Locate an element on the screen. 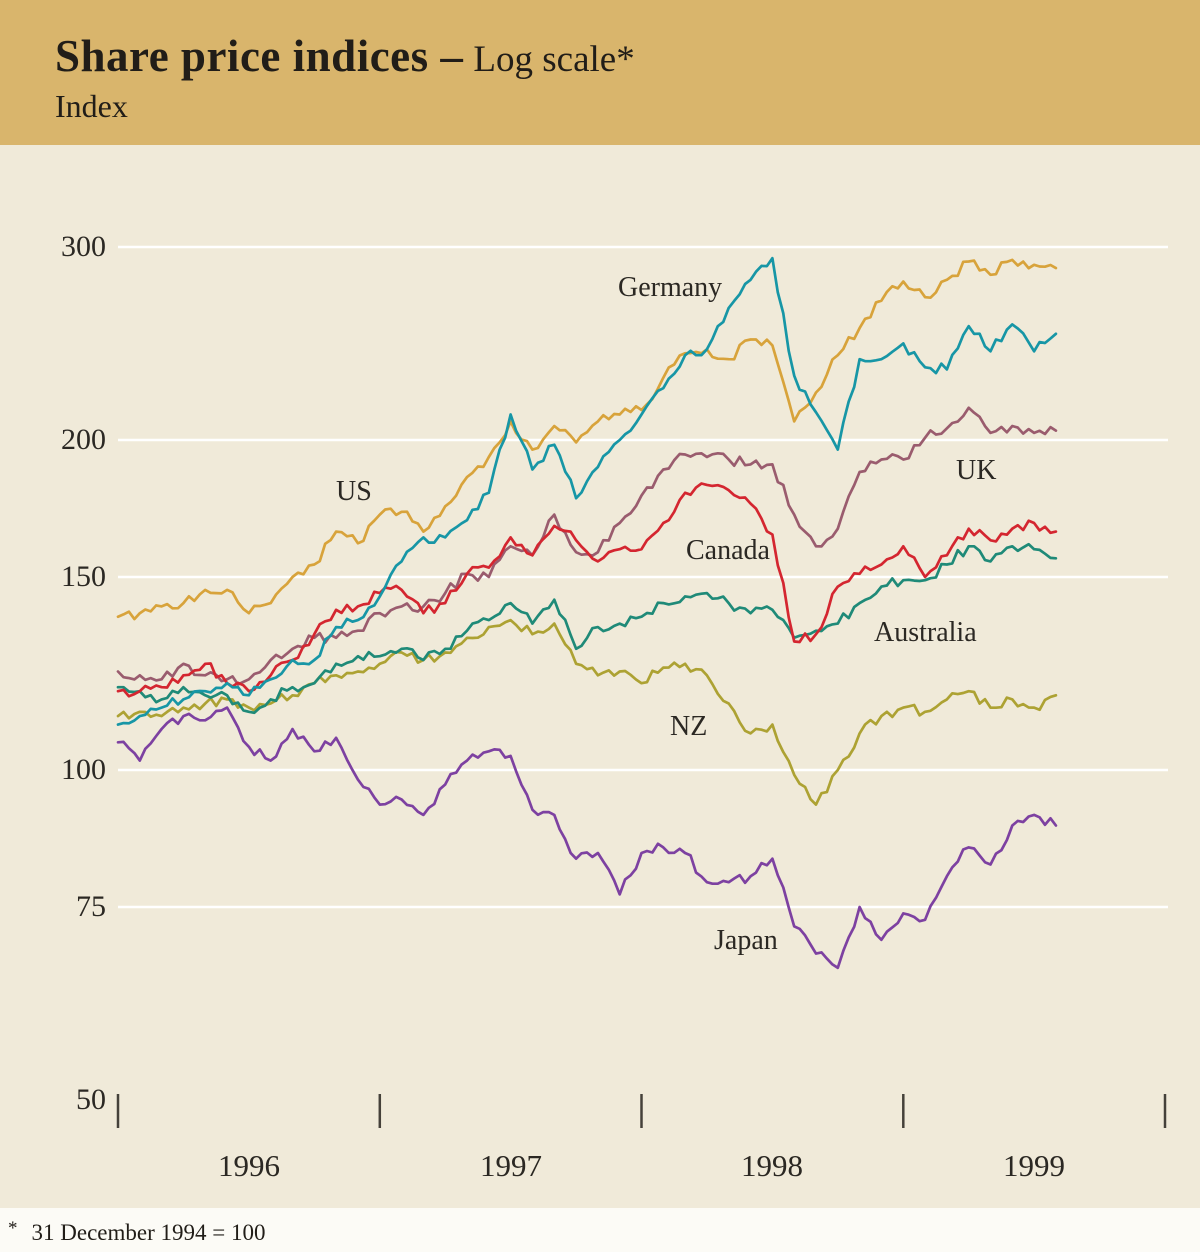  chart-title-qualifier: Log scale* is located at coordinates (554, 59).